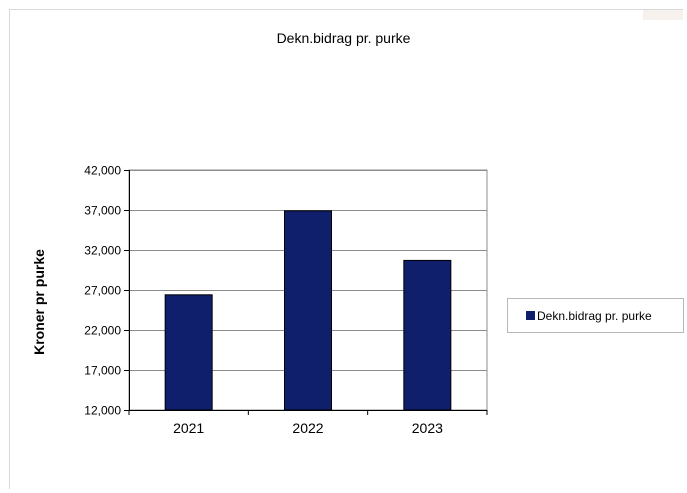 The height and width of the screenshot is (493, 687). Describe the element at coordinates (102, 291) in the screenshot. I see `y-tick-label: 27,000` at that location.